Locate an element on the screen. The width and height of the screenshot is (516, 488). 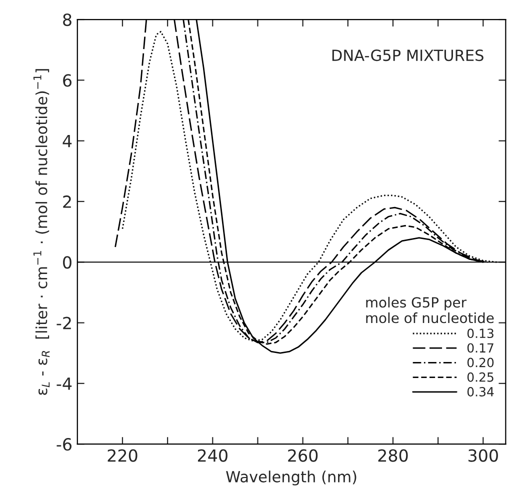
y-tick-label: 6 is located at coordinates (67, 80).